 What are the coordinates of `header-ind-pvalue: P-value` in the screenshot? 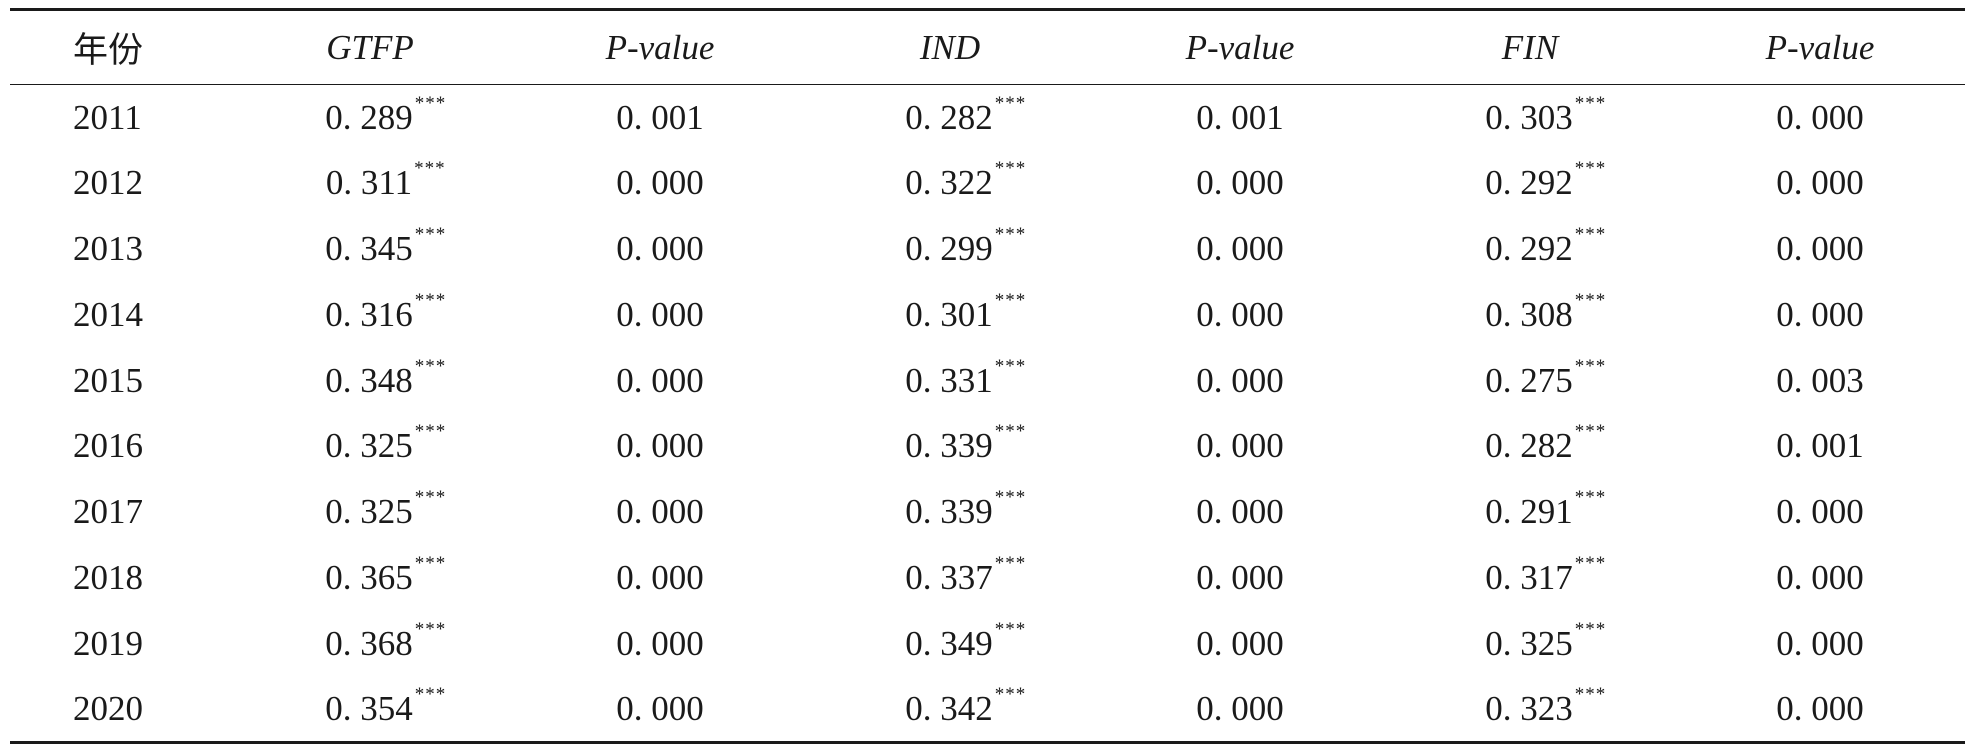 It's located at (1240, 47).